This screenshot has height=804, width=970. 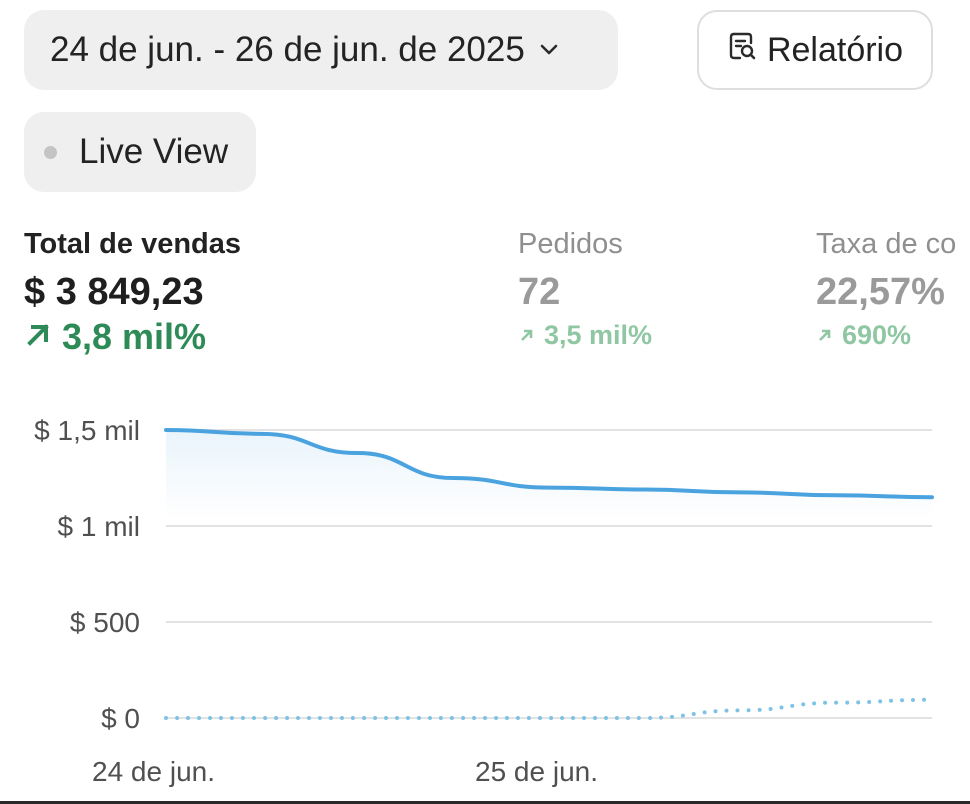 I want to click on y-tick-label: $ 500, so click(x=105, y=622).